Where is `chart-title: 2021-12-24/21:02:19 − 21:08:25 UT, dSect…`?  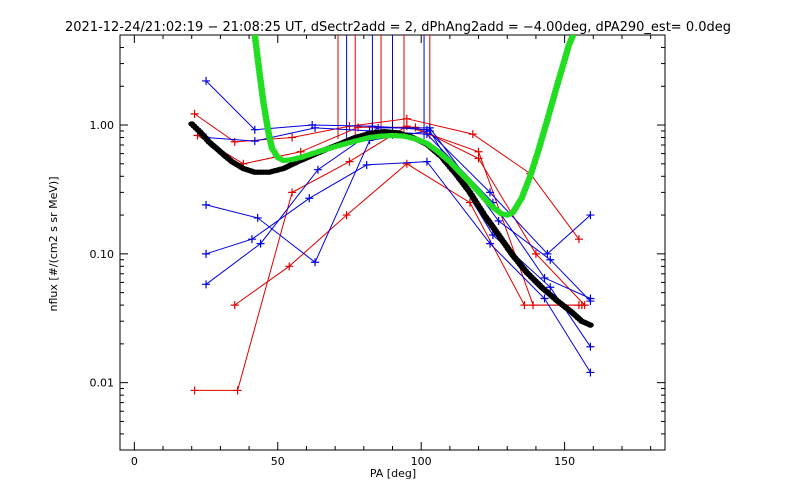
chart-title: 2021-12-24/21:02:19 − 21:08:25 UT, dSect… is located at coordinates (398, 27).